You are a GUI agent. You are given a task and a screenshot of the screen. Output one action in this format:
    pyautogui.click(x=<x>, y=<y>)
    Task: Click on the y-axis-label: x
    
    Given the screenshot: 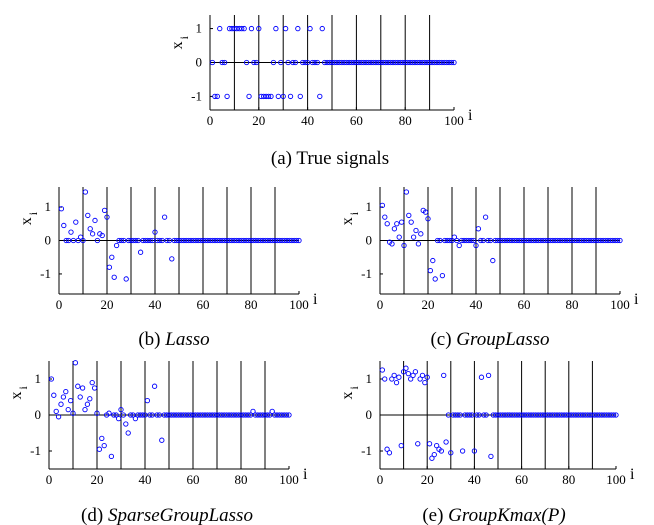 What is the action you would take?
    pyautogui.click(x=26, y=221)
    